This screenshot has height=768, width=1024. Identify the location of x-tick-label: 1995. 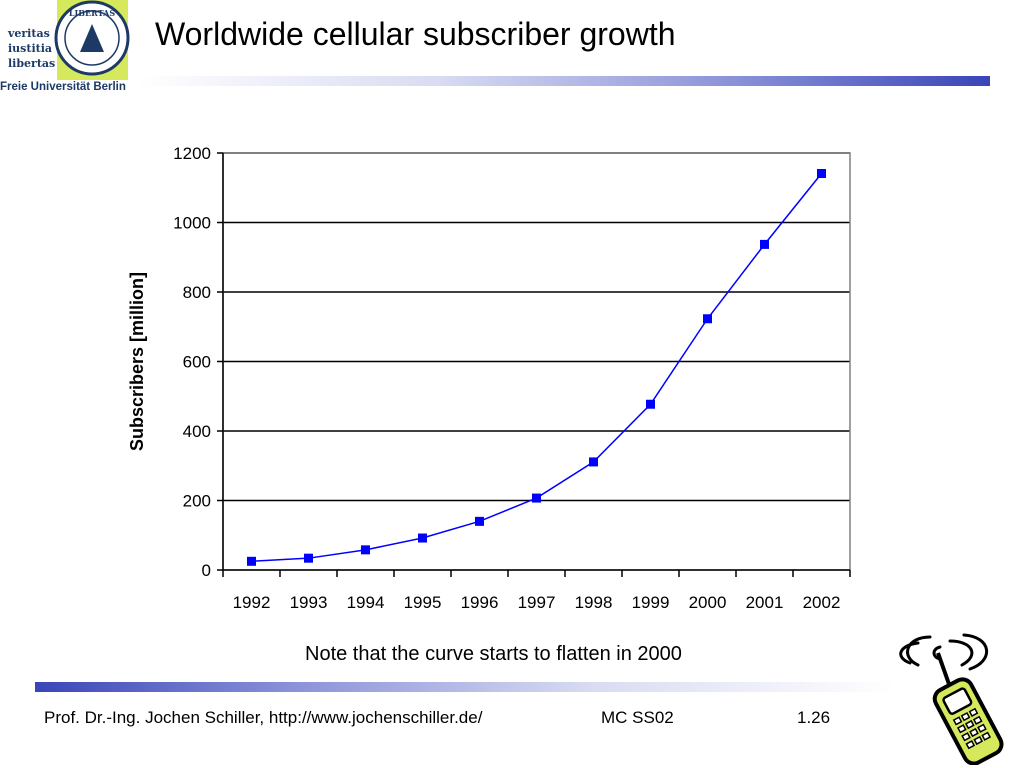
(423, 602).